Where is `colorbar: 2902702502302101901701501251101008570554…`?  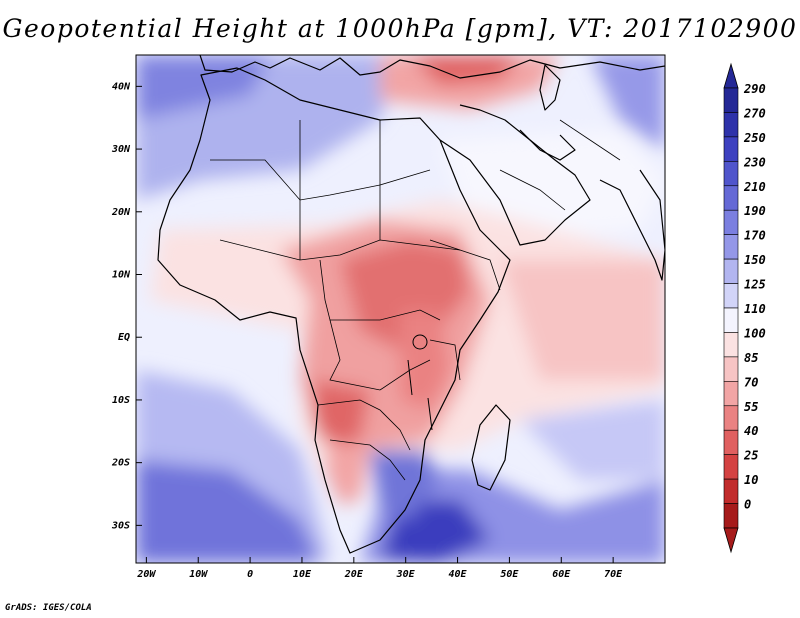
colorbar: 2902702502302101901701501251101008570554… is located at coordinates (744, 308).